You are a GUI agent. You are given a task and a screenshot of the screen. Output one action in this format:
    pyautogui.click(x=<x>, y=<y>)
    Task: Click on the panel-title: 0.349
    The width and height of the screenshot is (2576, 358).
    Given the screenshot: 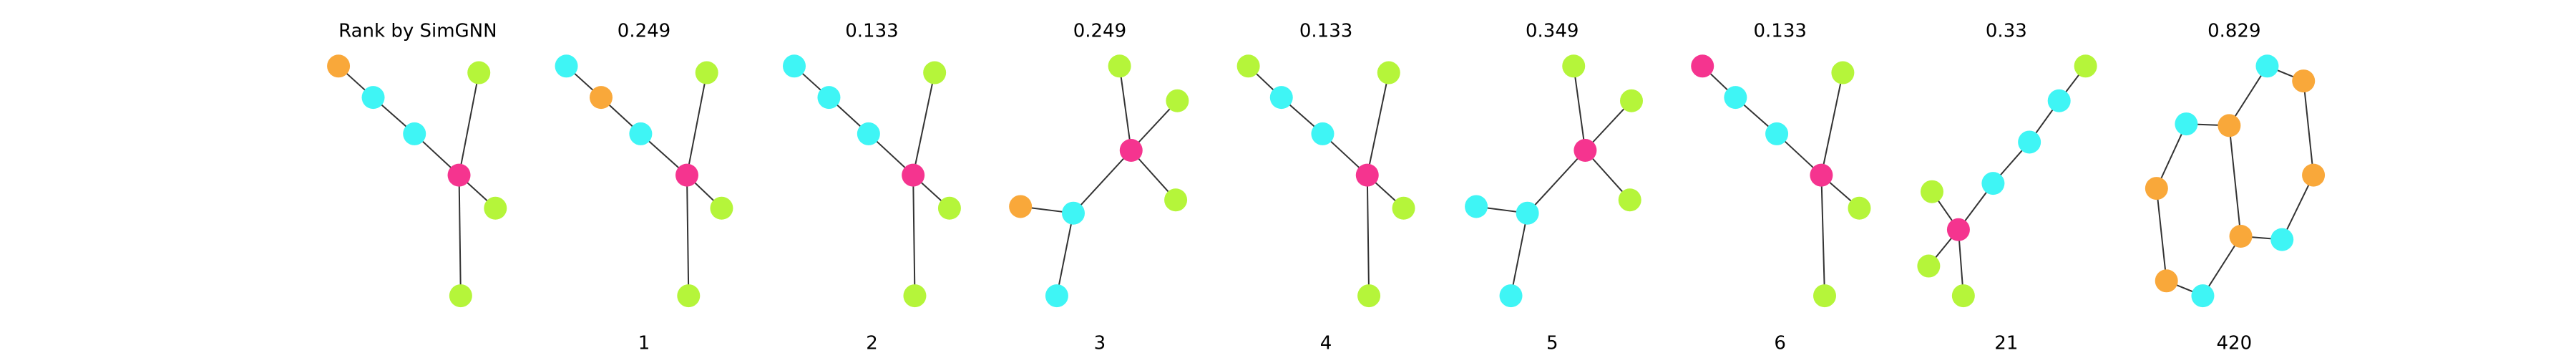 What is the action you would take?
    pyautogui.click(x=1552, y=31)
    